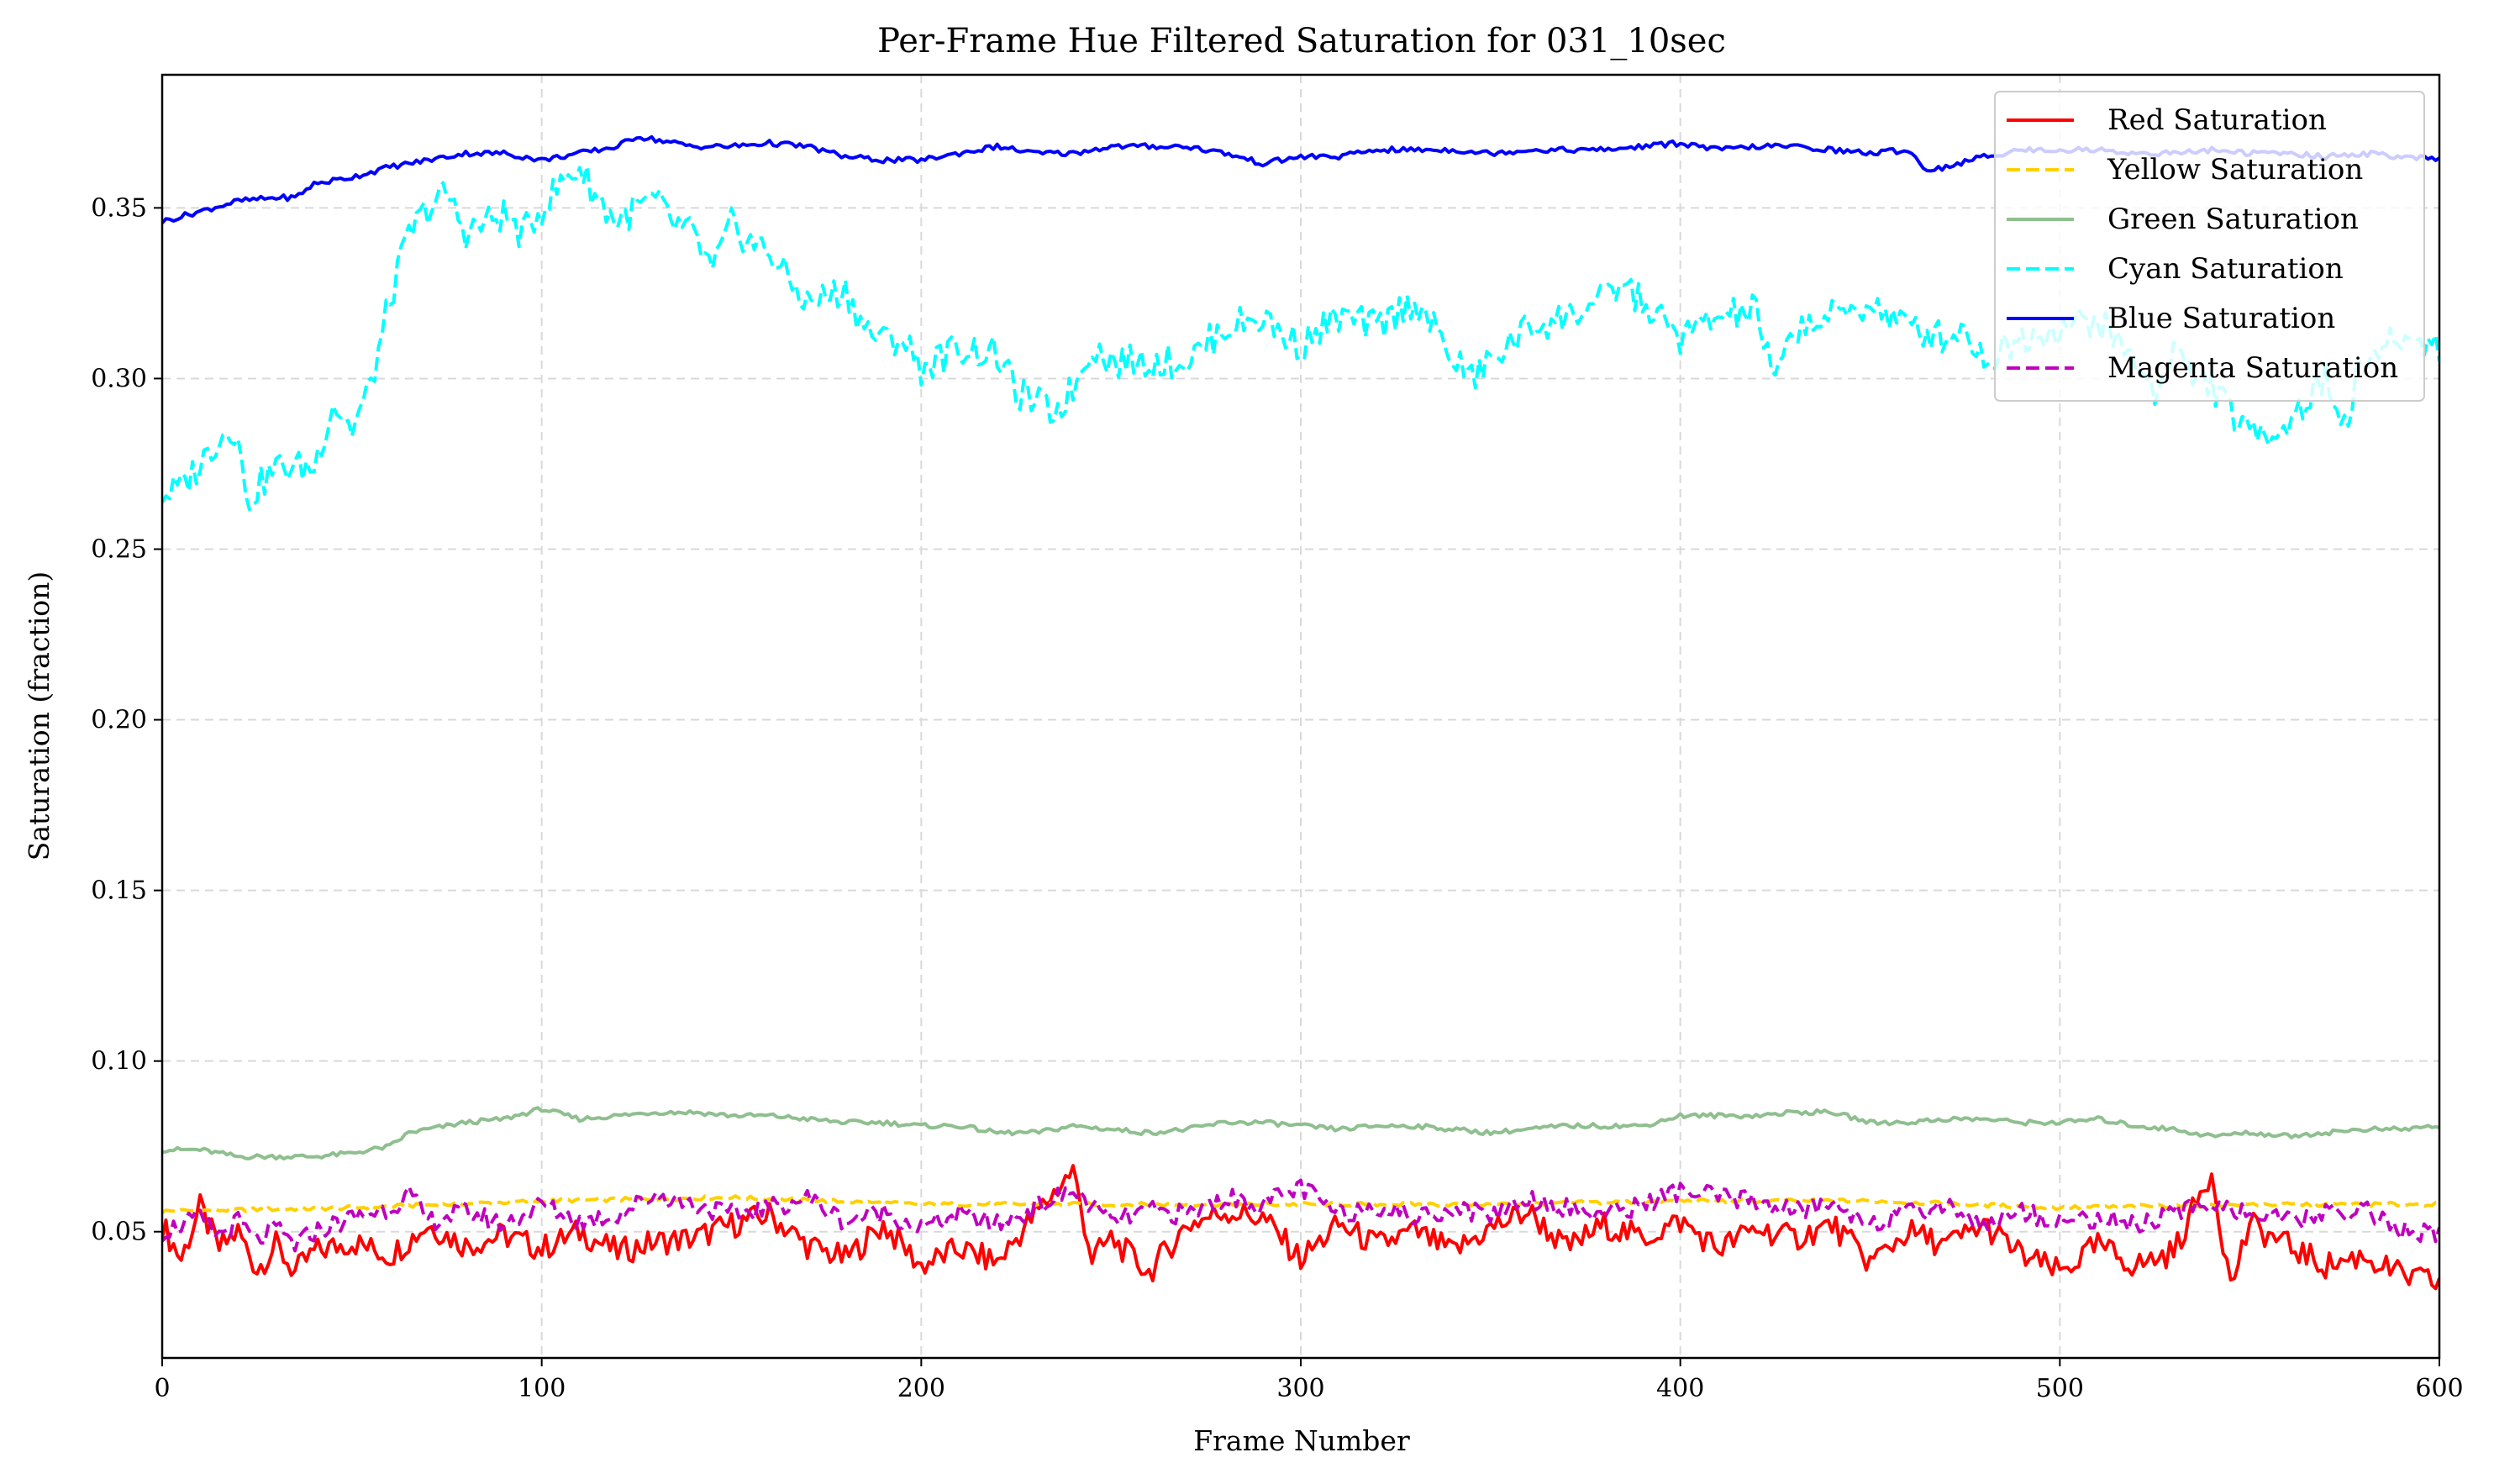 This screenshot has width=2494, height=1484. Describe the element at coordinates (119, 1061) in the screenshot. I see `y-tick-label: 0.10` at that location.